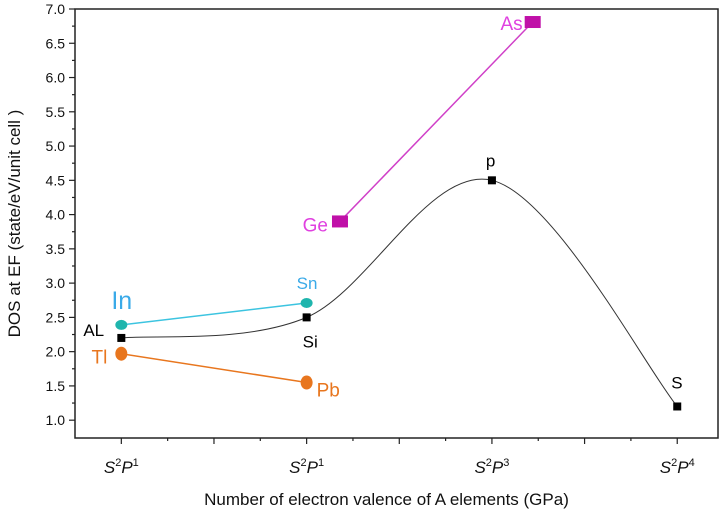 The width and height of the screenshot is (728, 521). What do you see at coordinates (306, 317) in the screenshot?
I see `data-point-Si` at bounding box center [306, 317].